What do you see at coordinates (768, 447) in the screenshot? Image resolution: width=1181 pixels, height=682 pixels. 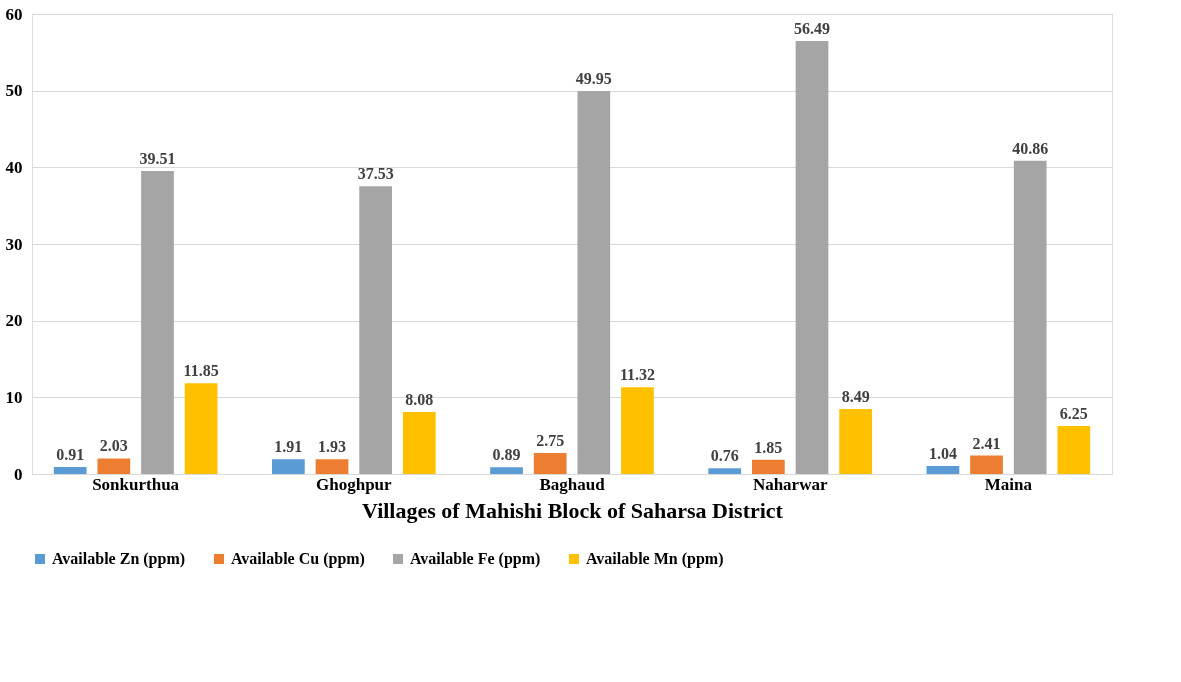 I see `data-label: 1.85` at bounding box center [768, 447].